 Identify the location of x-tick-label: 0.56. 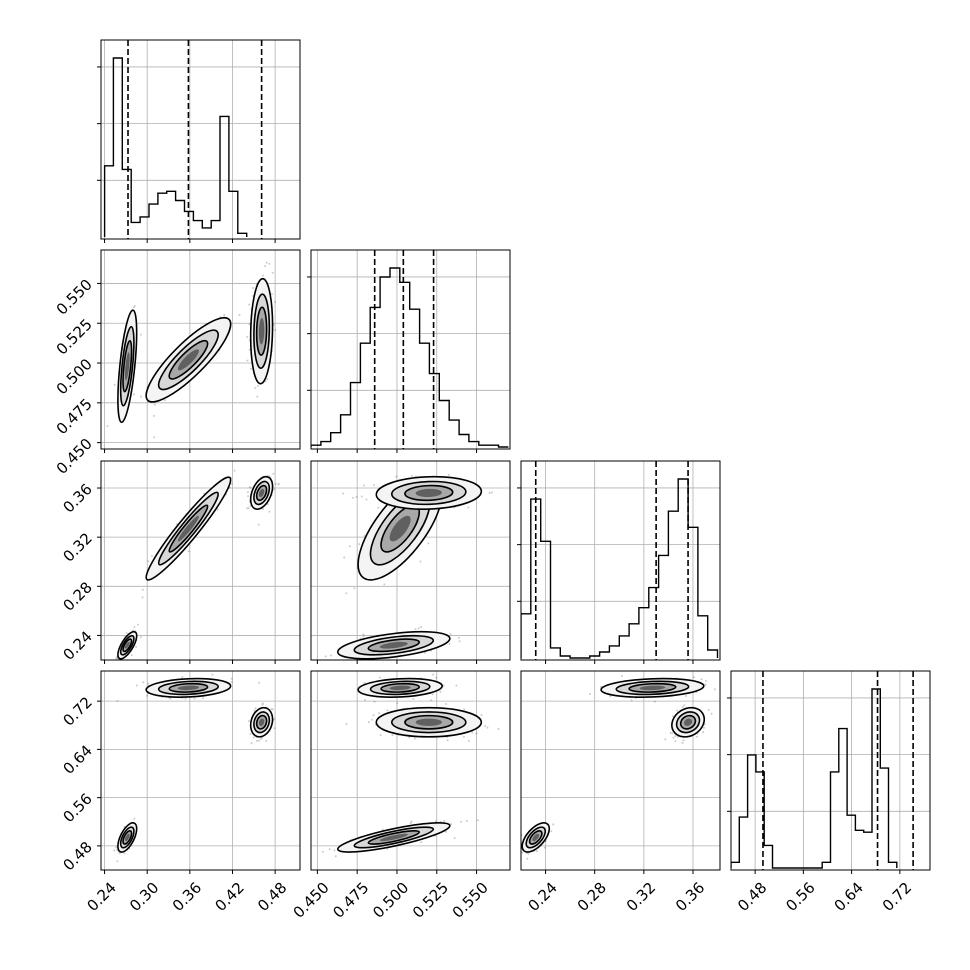
(800, 897).